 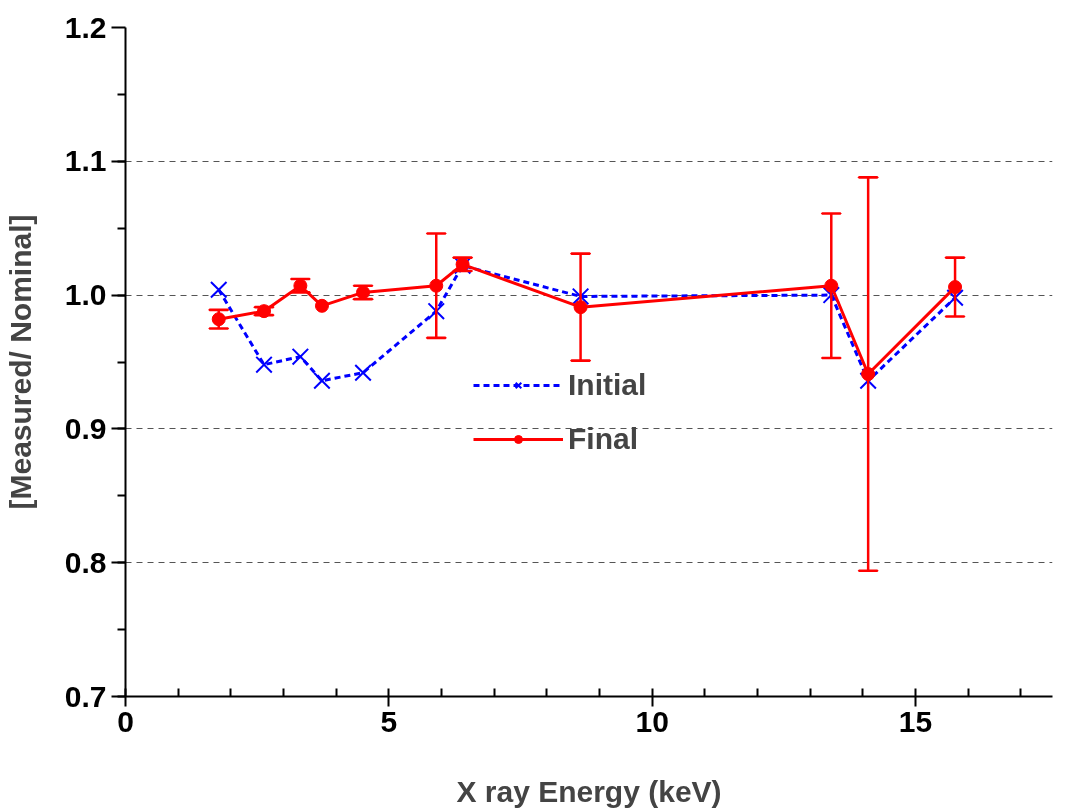 What do you see at coordinates (85, 27) in the screenshot?
I see `y-tick-label: 1.2` at bounding box center [85, 27].